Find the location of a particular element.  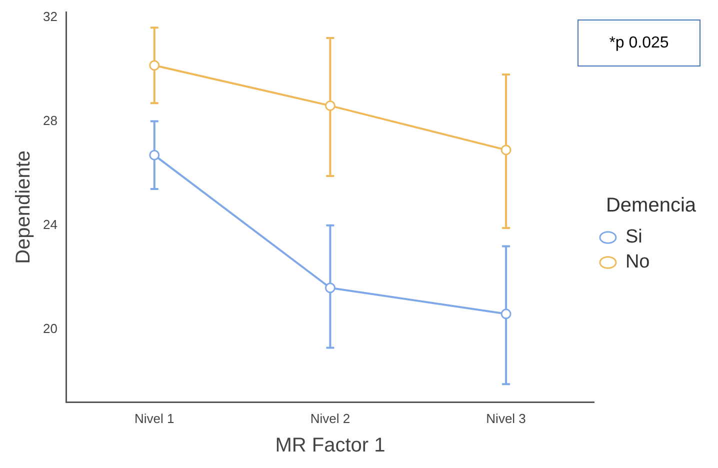

legend-title: Demencia is located at coordinates (651, 205).